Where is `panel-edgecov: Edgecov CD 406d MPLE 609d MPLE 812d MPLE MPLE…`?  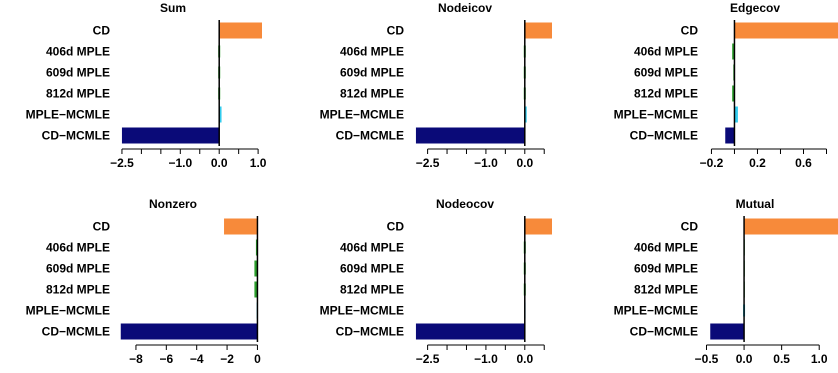
panel-edgecov: Edgecov CD 406d MPLE 609d MPLE 812d MPLE MPLE… is located at coordinates (726, 85).